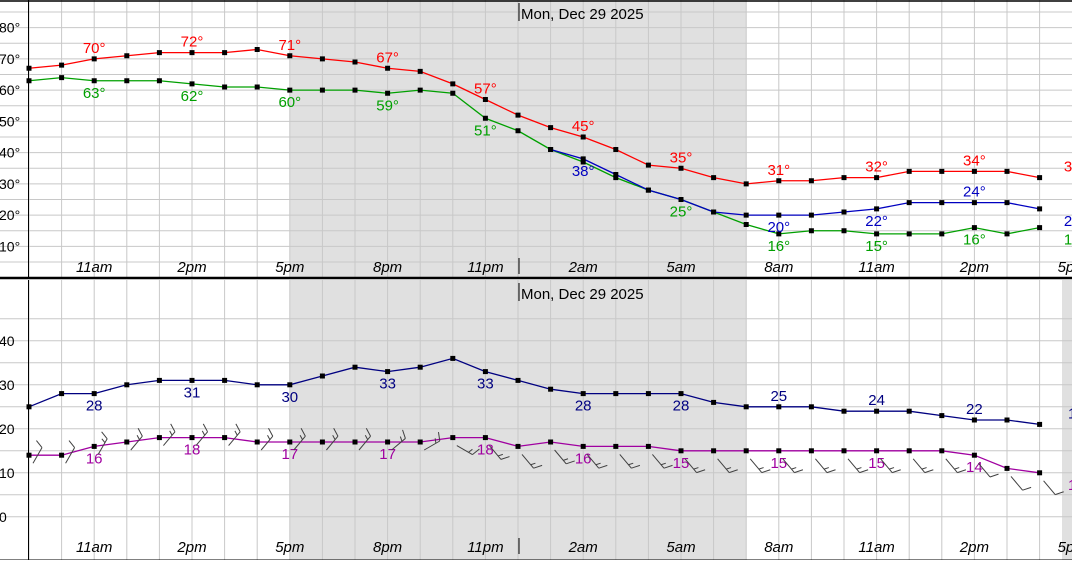  What do you see at coordinates (10, 246) in the screenshot?
I see `y-tick-label: 10°` at bounding box center [10, 246].